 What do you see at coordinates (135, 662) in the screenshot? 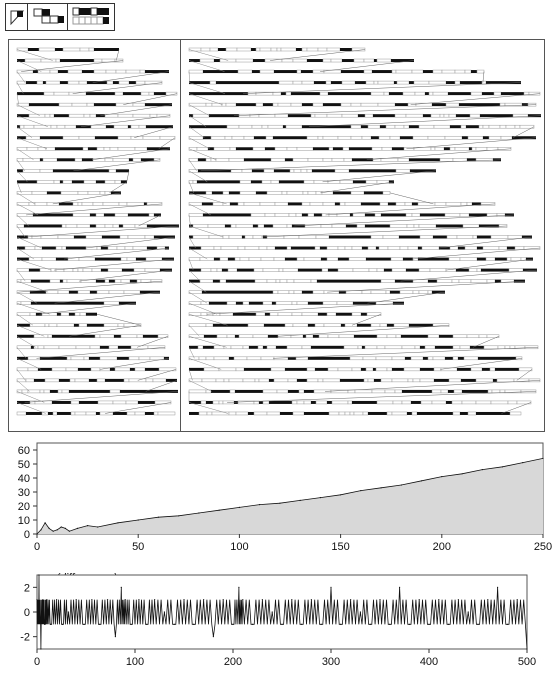
I see `x-tick-label: 100` at bounding box center [135, 662].